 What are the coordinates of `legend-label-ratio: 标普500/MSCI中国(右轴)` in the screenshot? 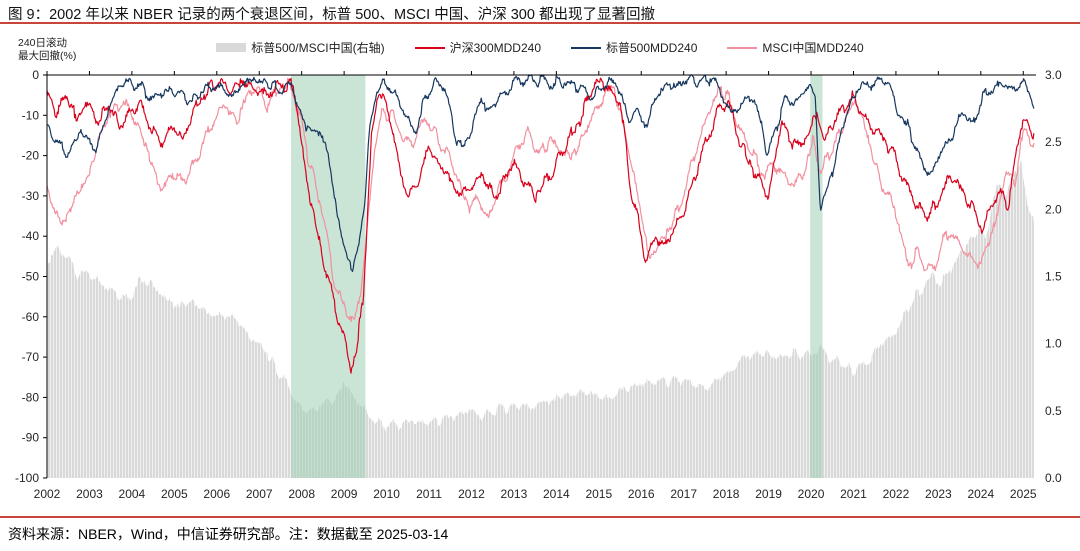 It's located at (318, 48).